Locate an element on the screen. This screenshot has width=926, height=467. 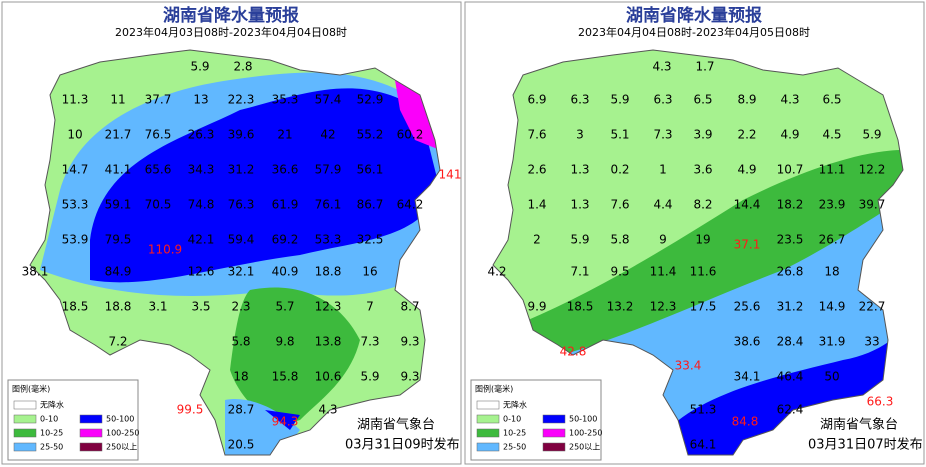
issue-time: 03月31日07时发布 is located at coordinates (865, 445).